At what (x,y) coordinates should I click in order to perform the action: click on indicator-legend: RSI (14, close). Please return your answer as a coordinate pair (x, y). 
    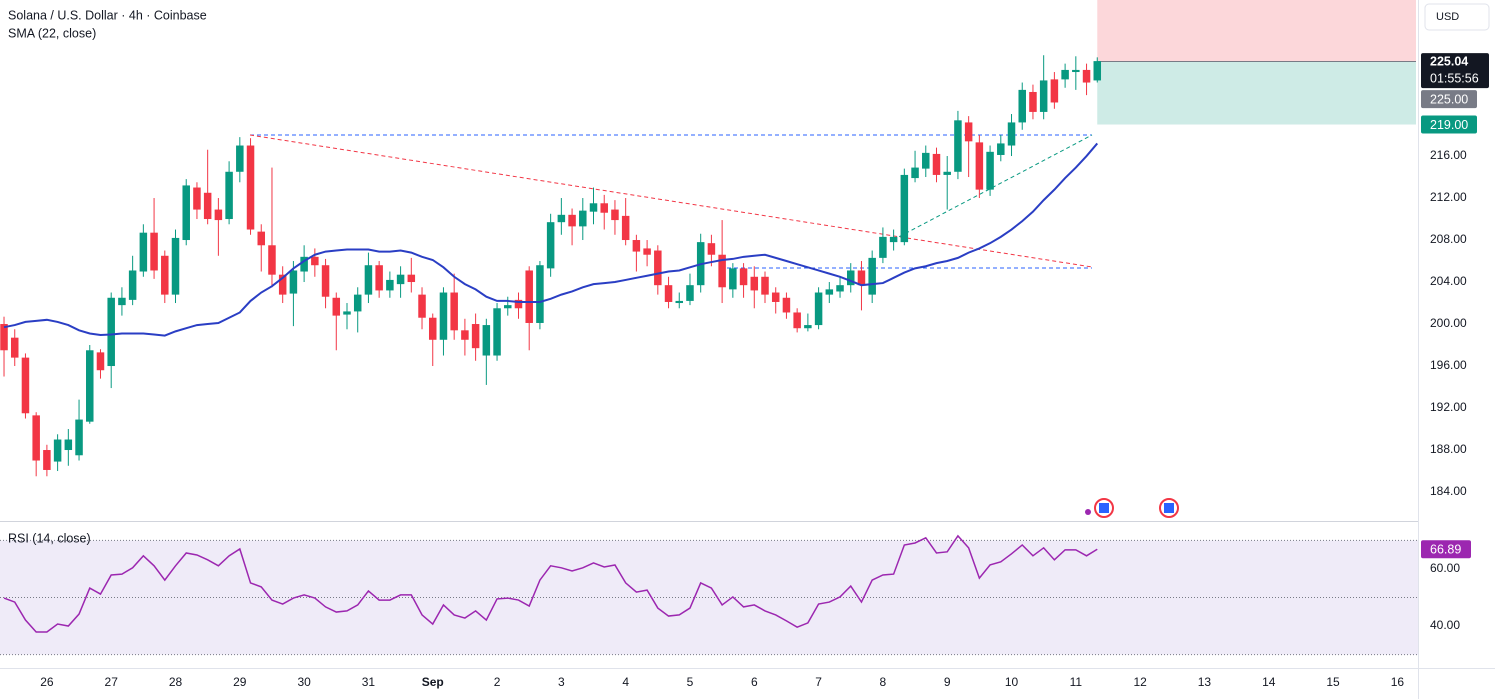
    Looking at the image, I should click on (49, 538).